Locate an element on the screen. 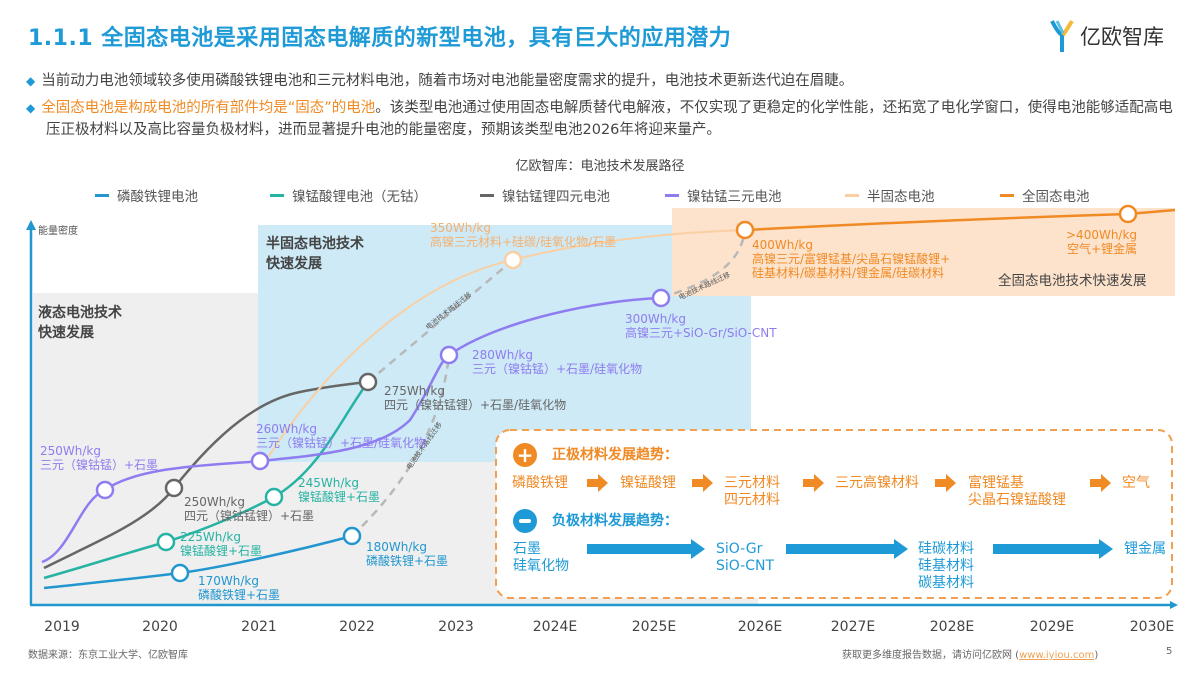  point-value: 170Wh/kg is located at coordinates (228, 581).